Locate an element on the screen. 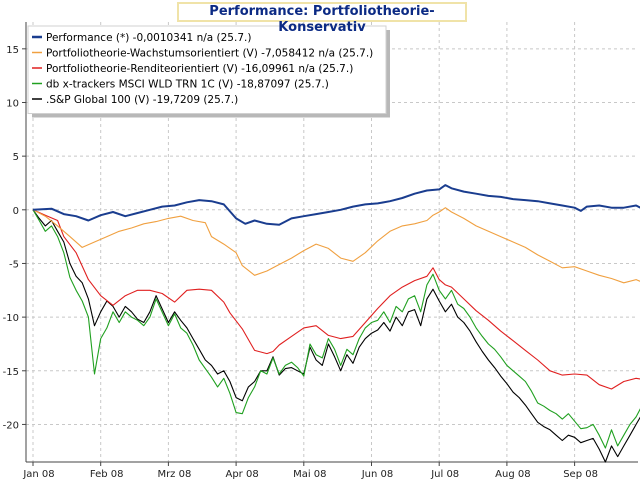  legend-box is located at coordinates (207, 69).